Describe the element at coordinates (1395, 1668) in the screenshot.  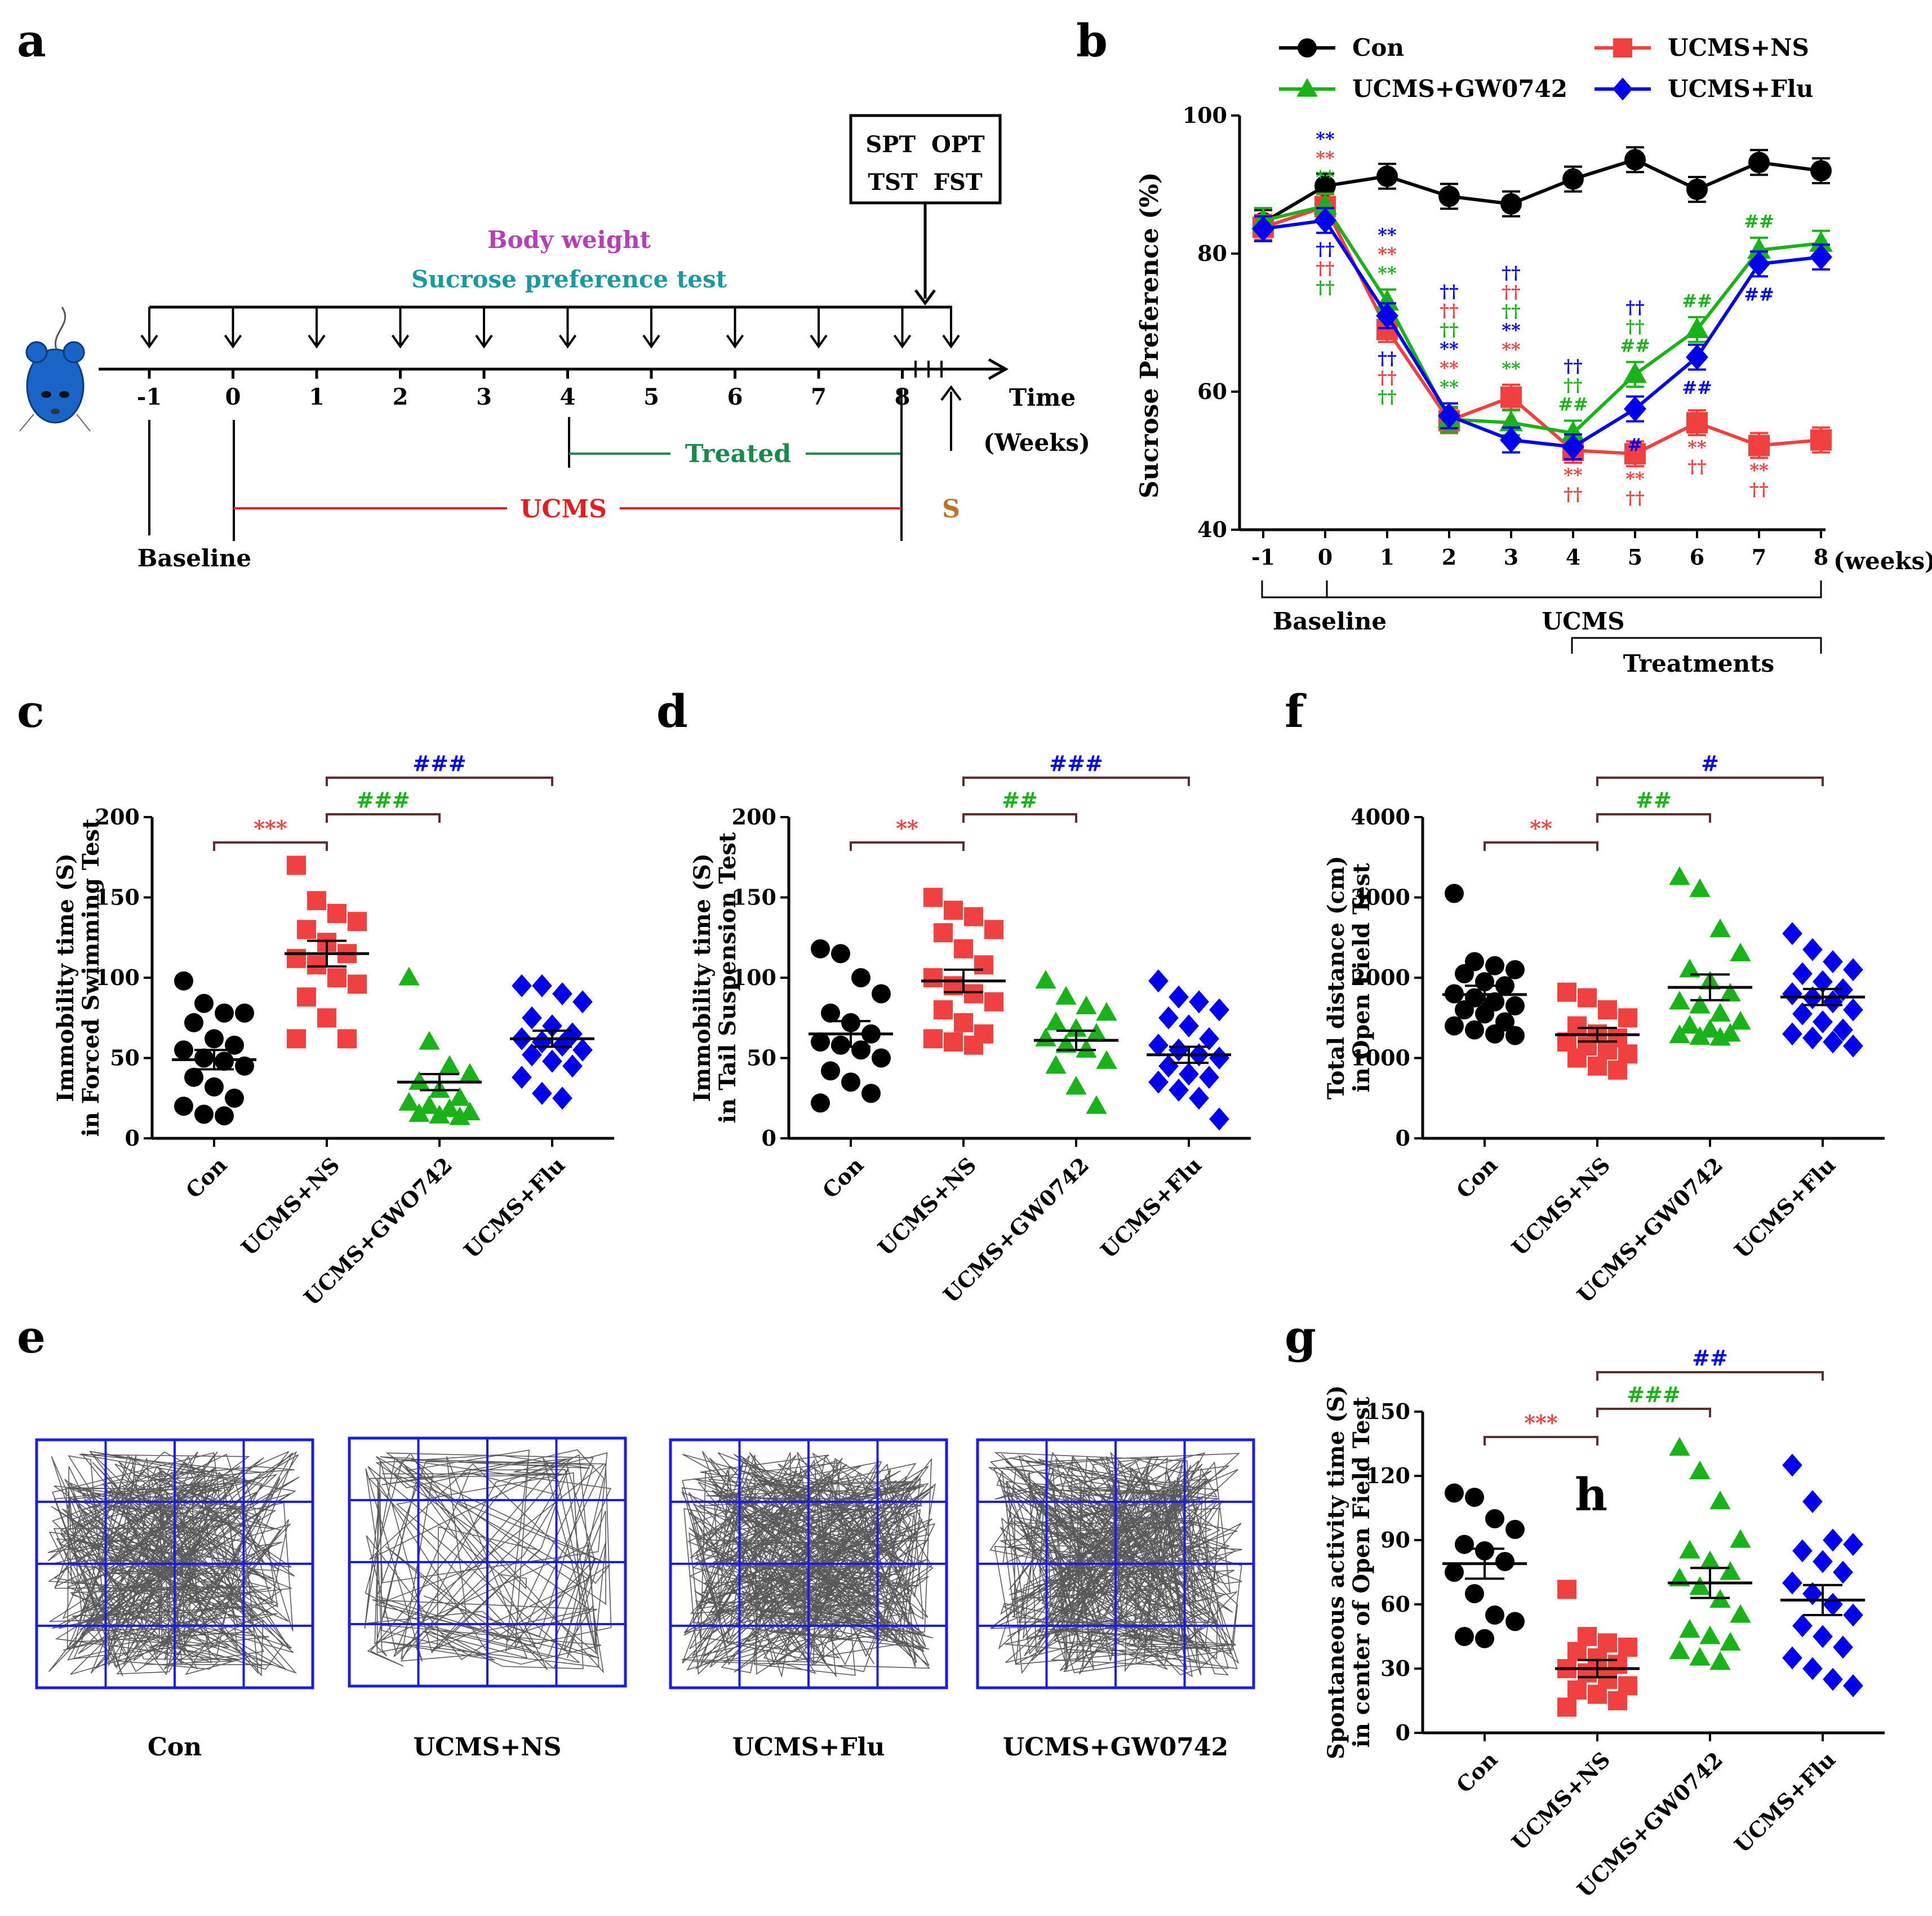
I see `ytick-label: 30` at that location.